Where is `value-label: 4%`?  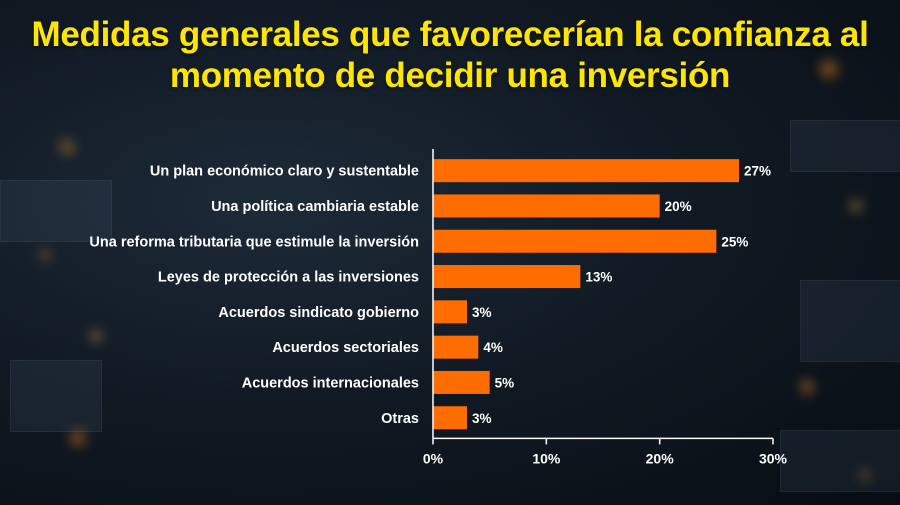
value-label: 4% is located at coordinates (493, 347).